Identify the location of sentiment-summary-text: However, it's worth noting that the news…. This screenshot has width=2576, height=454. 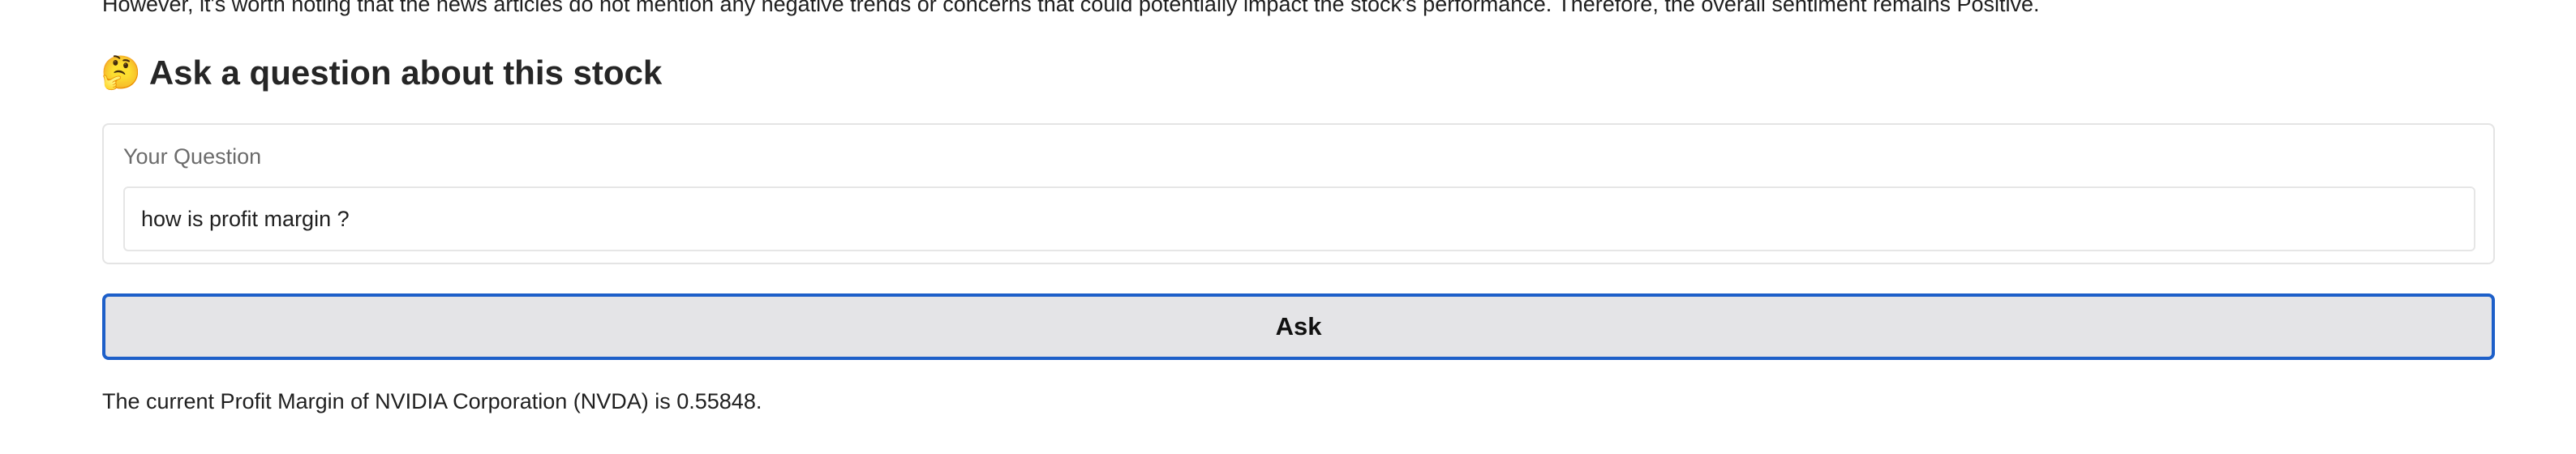
(1071, 8).